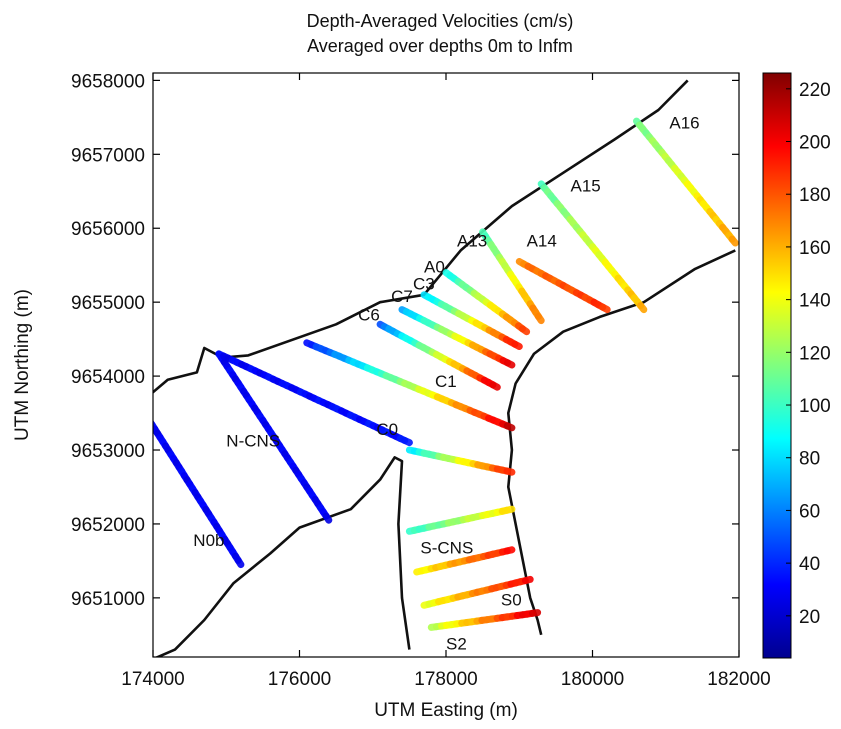 This screenshot has width=841, height=729. What do you see at coordinates (434, 267) in the screenshot?
I see `transect-label-a0: A0` at bounding box center [434, 267].